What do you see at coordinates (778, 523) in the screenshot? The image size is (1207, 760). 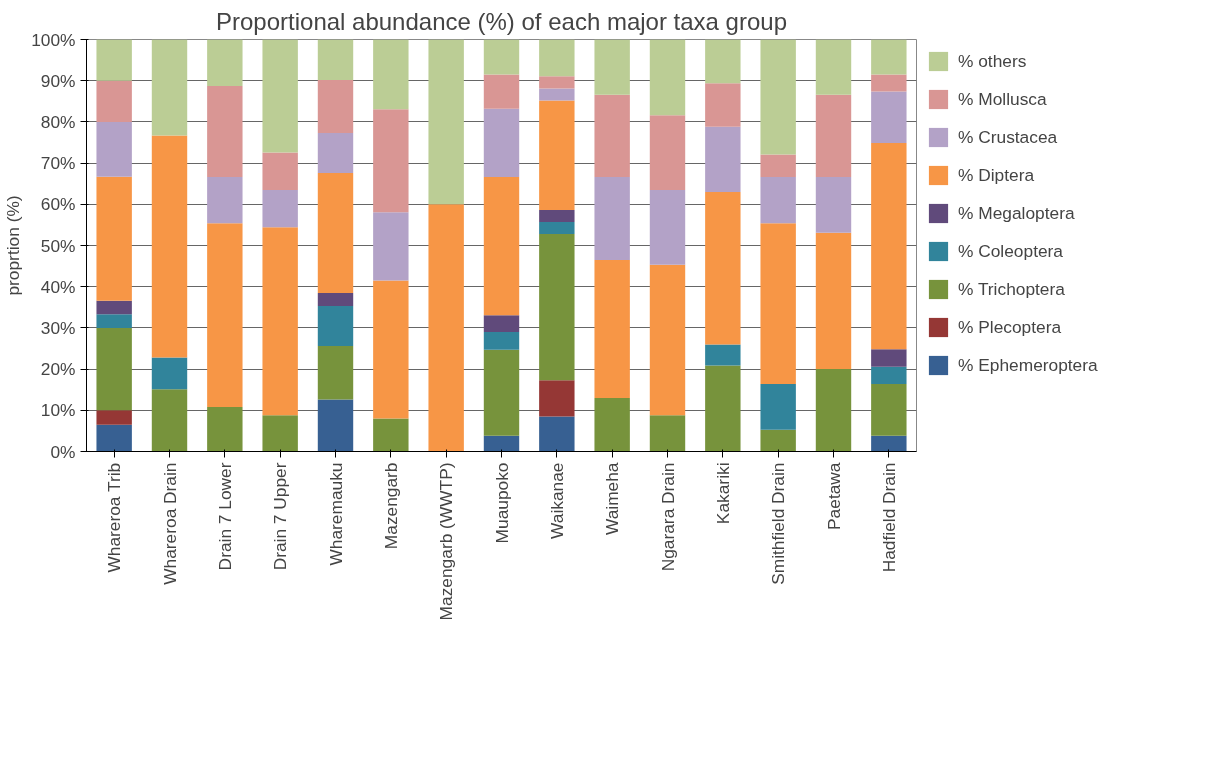 I see `x-tick-label: Smithfield Drain` at bounding box center [778, 523].